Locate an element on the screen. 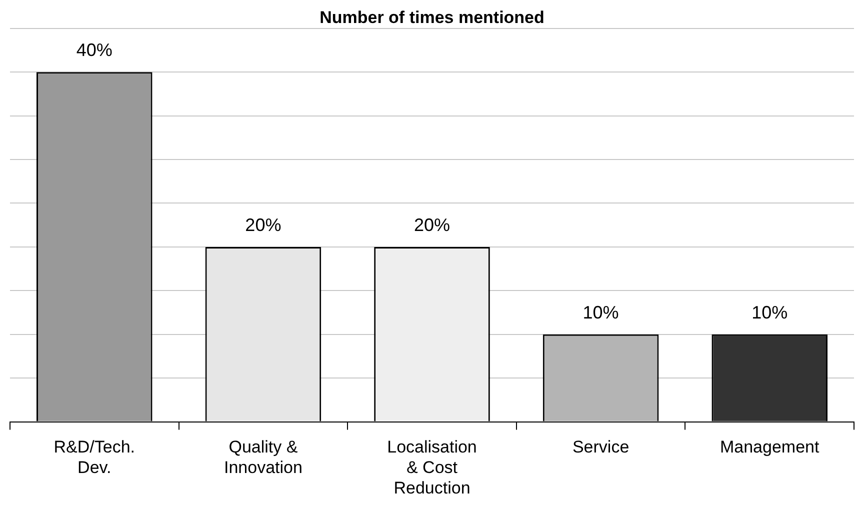 The image size is (856, 511). x-tick-label: Quality & Innovation is located at coordinates (263, 458).